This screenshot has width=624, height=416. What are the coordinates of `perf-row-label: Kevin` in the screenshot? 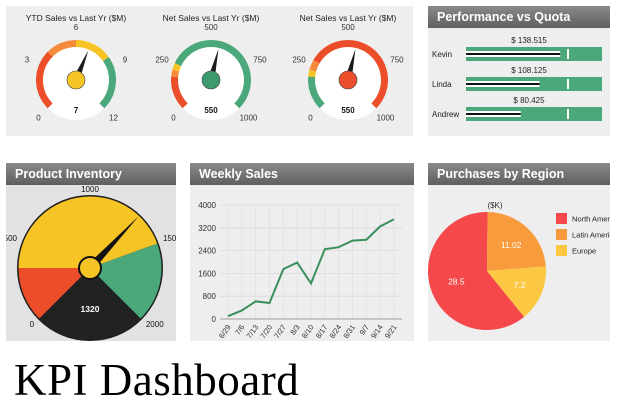 It's located at (442, 54).